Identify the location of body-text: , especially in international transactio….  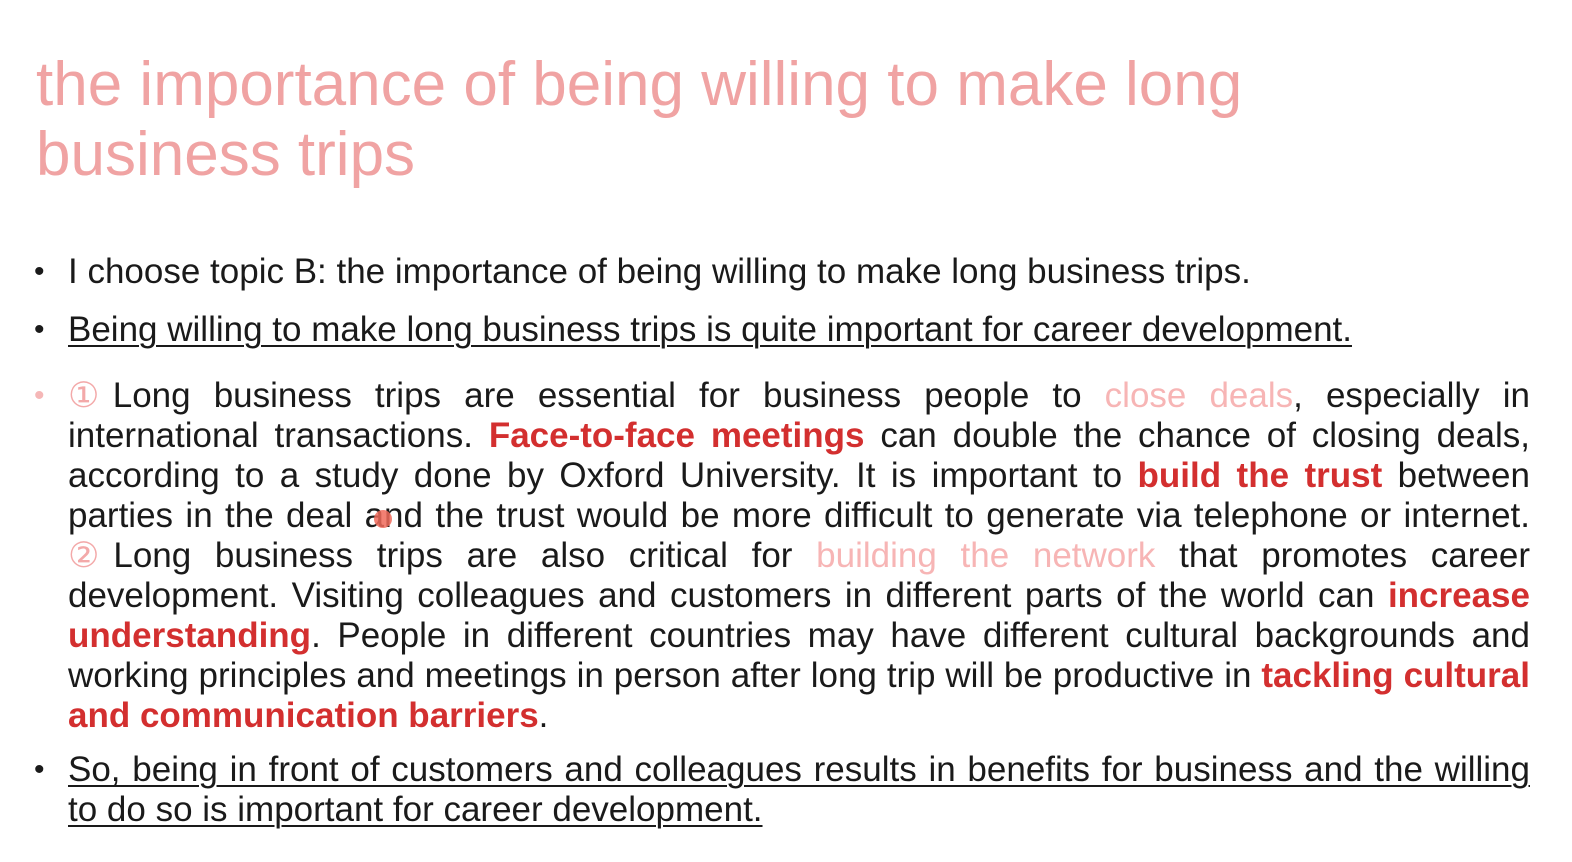
(799, 415).